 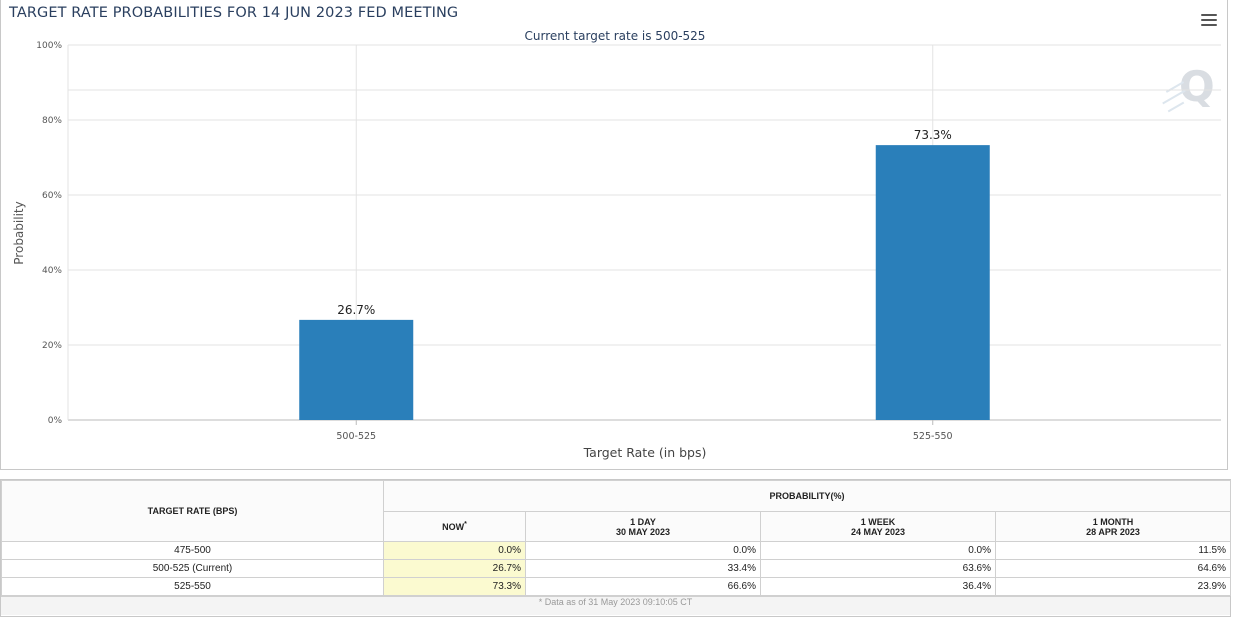 I want to click on table-row: 500-525 (Current) 26.7% 33.4% 63.6% 64.6%, so click(x=616, y=568).